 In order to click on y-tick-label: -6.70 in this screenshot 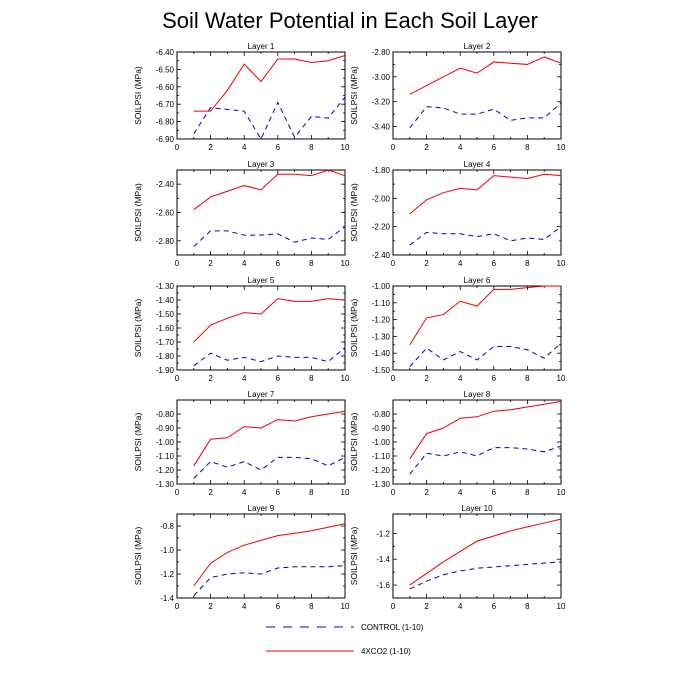, I will do `click(165, 104)`.